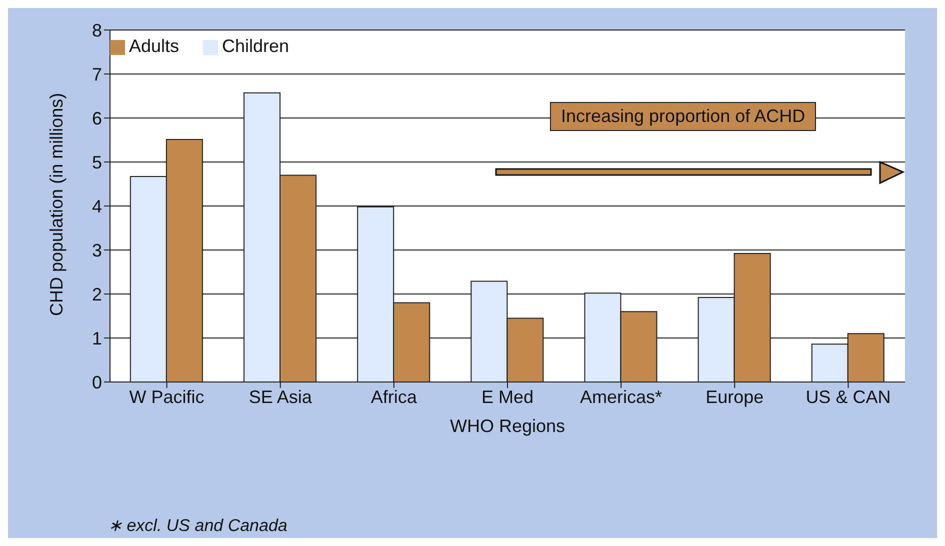  What do you see at coordinates (97, 338) in the screenshot?
I see `y-tick-label: 1` at bounding box center [97, 338].